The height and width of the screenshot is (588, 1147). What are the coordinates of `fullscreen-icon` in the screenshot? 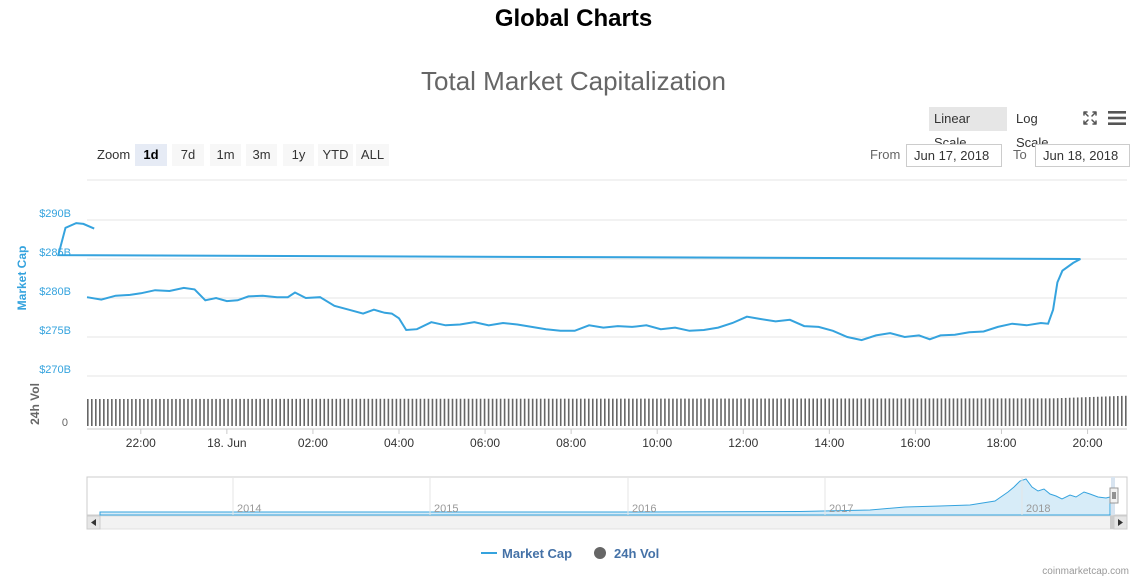 It's located at (1090, 118).